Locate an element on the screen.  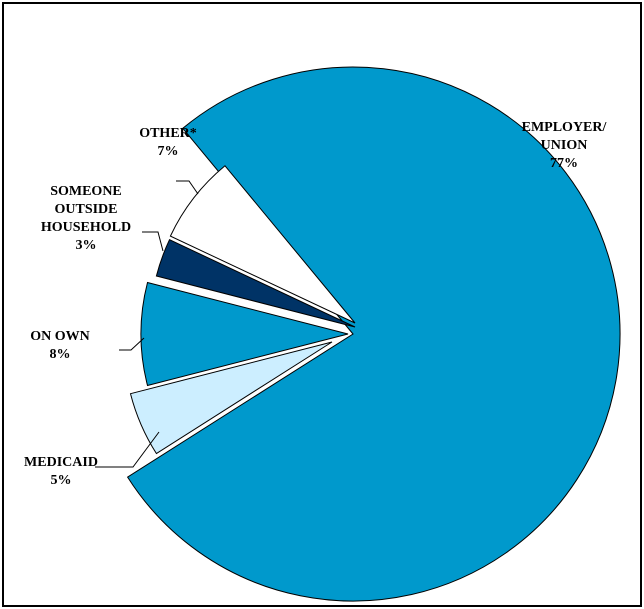
slice-label-line: HOUSEHOLD is located at coordinates (86, 227).